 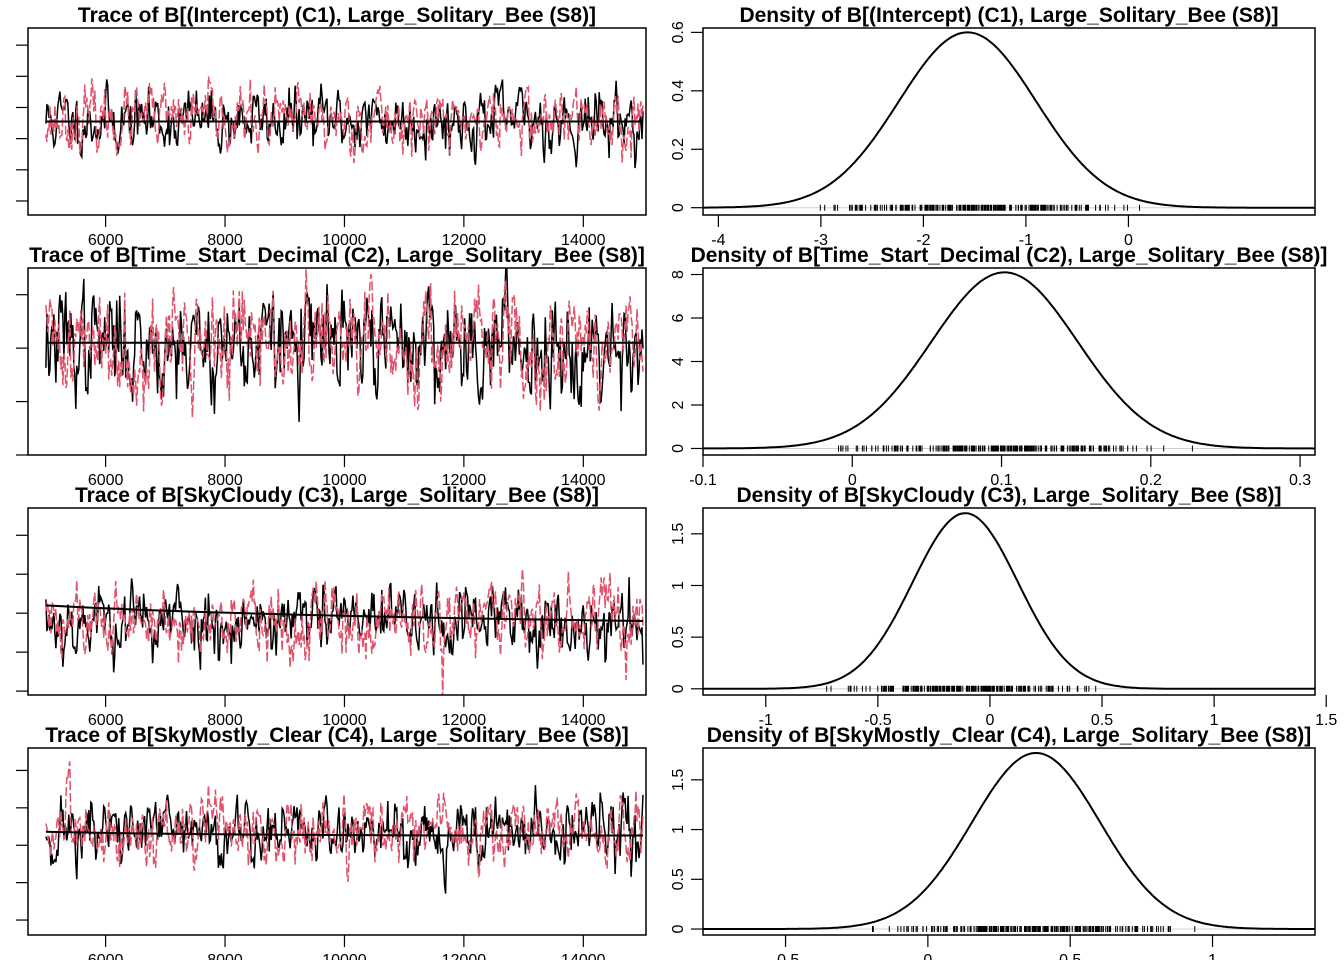 What do you see at coordinates (821, 240) in the screenshot?
I see `x-tick-label: -3` at bounding box center [821, 240].